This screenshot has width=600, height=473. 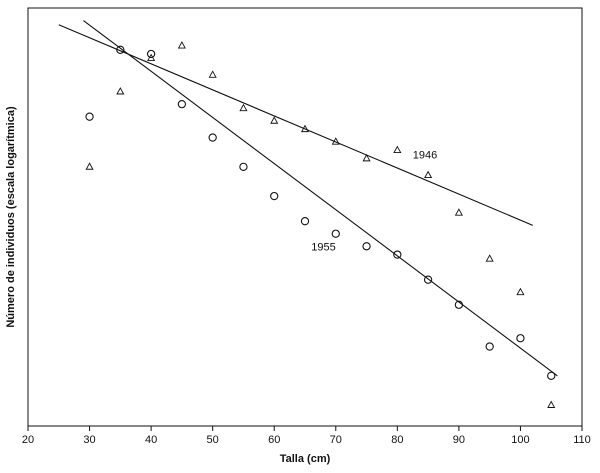 What do you see at coordinates (306, 436) in the screenshot?
I see `x-axis: 20 30 40 50 60 70 80 90 100 110` at bounding box center [306, 436].